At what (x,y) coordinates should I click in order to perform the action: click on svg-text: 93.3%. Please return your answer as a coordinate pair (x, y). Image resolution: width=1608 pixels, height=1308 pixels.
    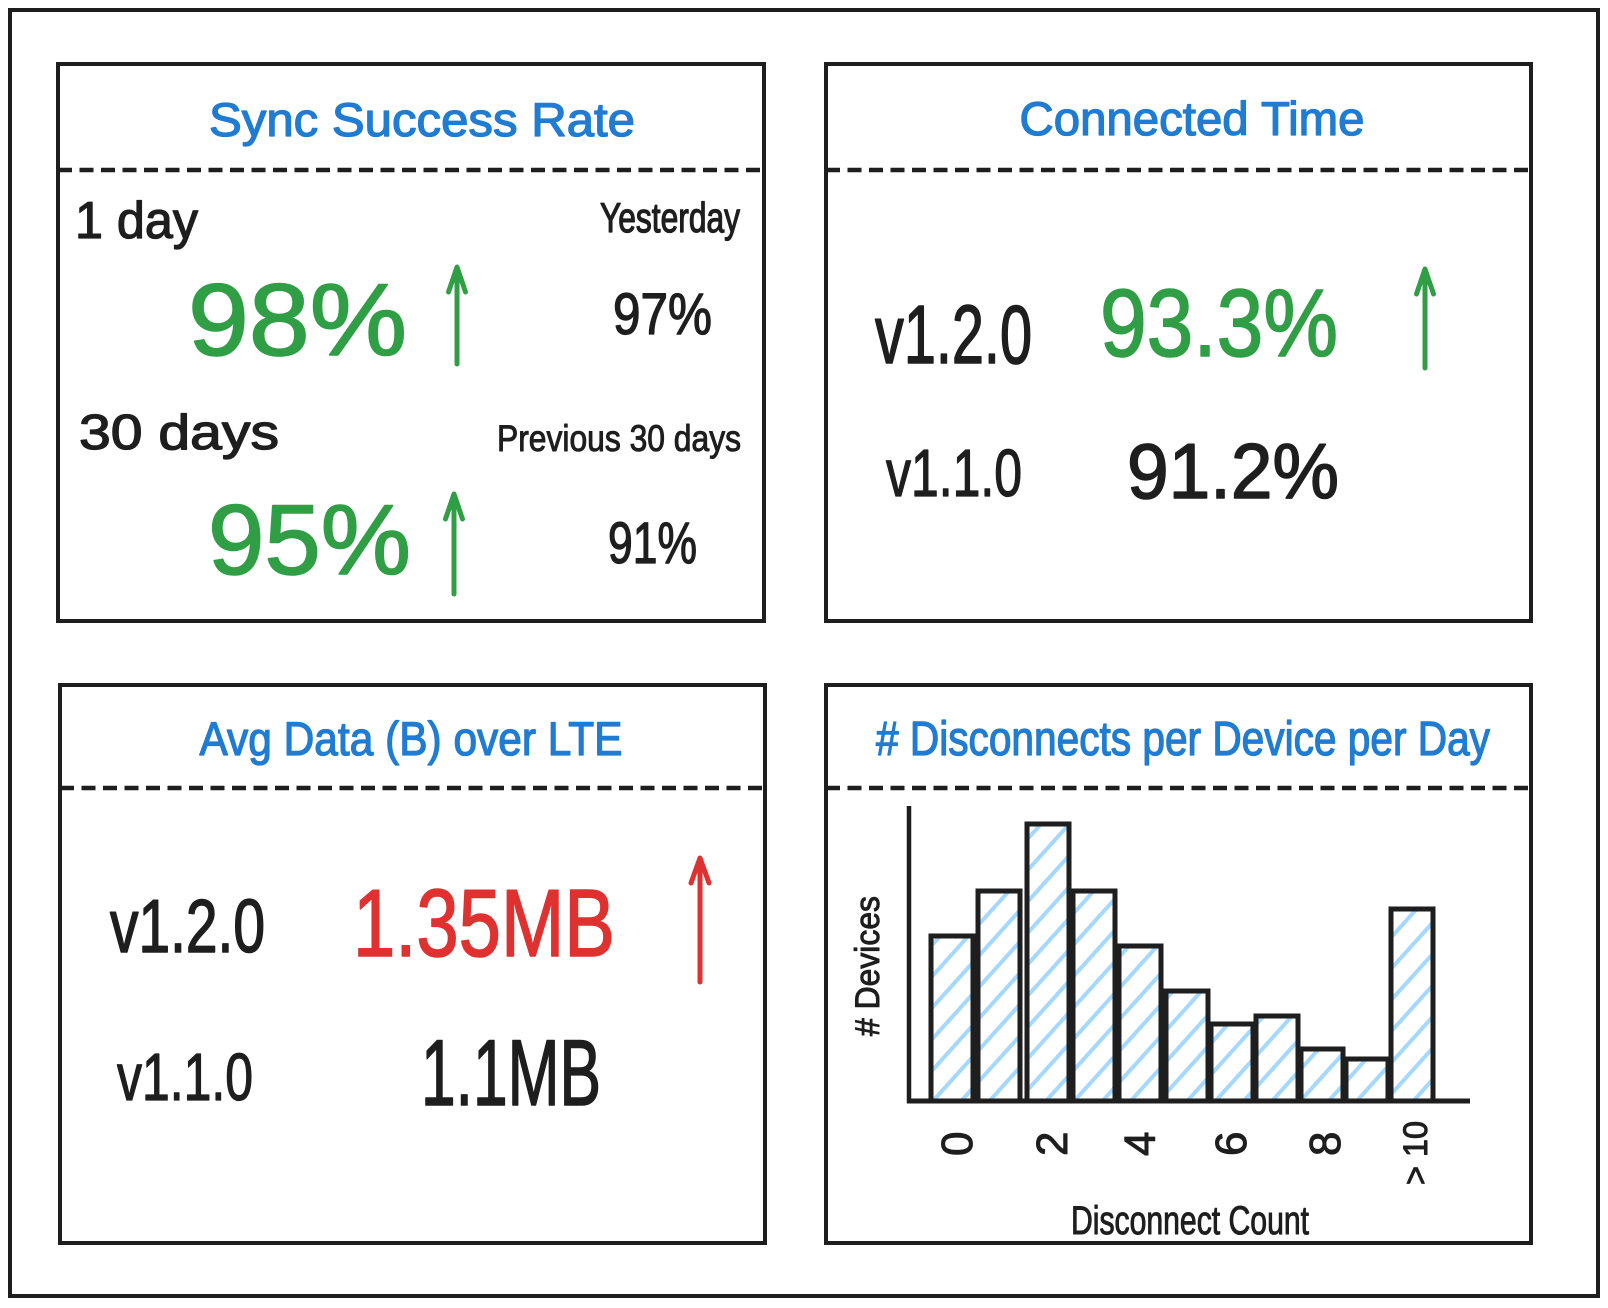
    Looking at the image, I should click on (1219, 323).